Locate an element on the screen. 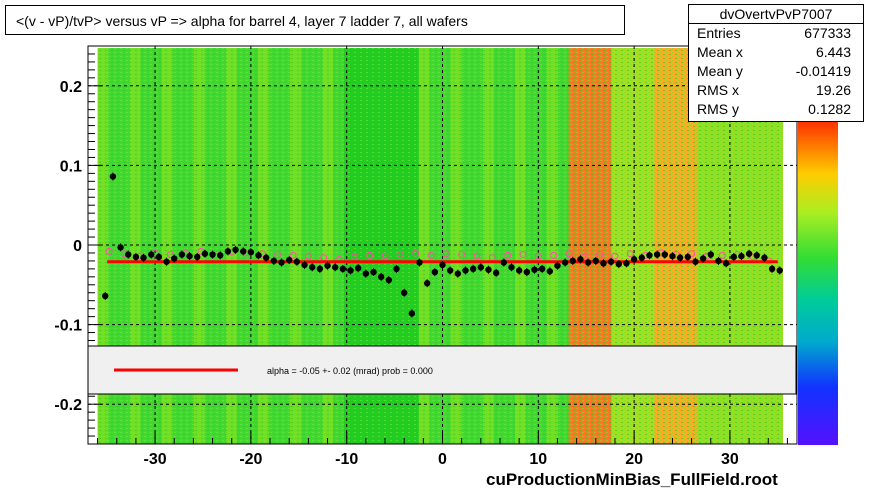  x-tick-label: -10 is located at coordinates (346, 459).